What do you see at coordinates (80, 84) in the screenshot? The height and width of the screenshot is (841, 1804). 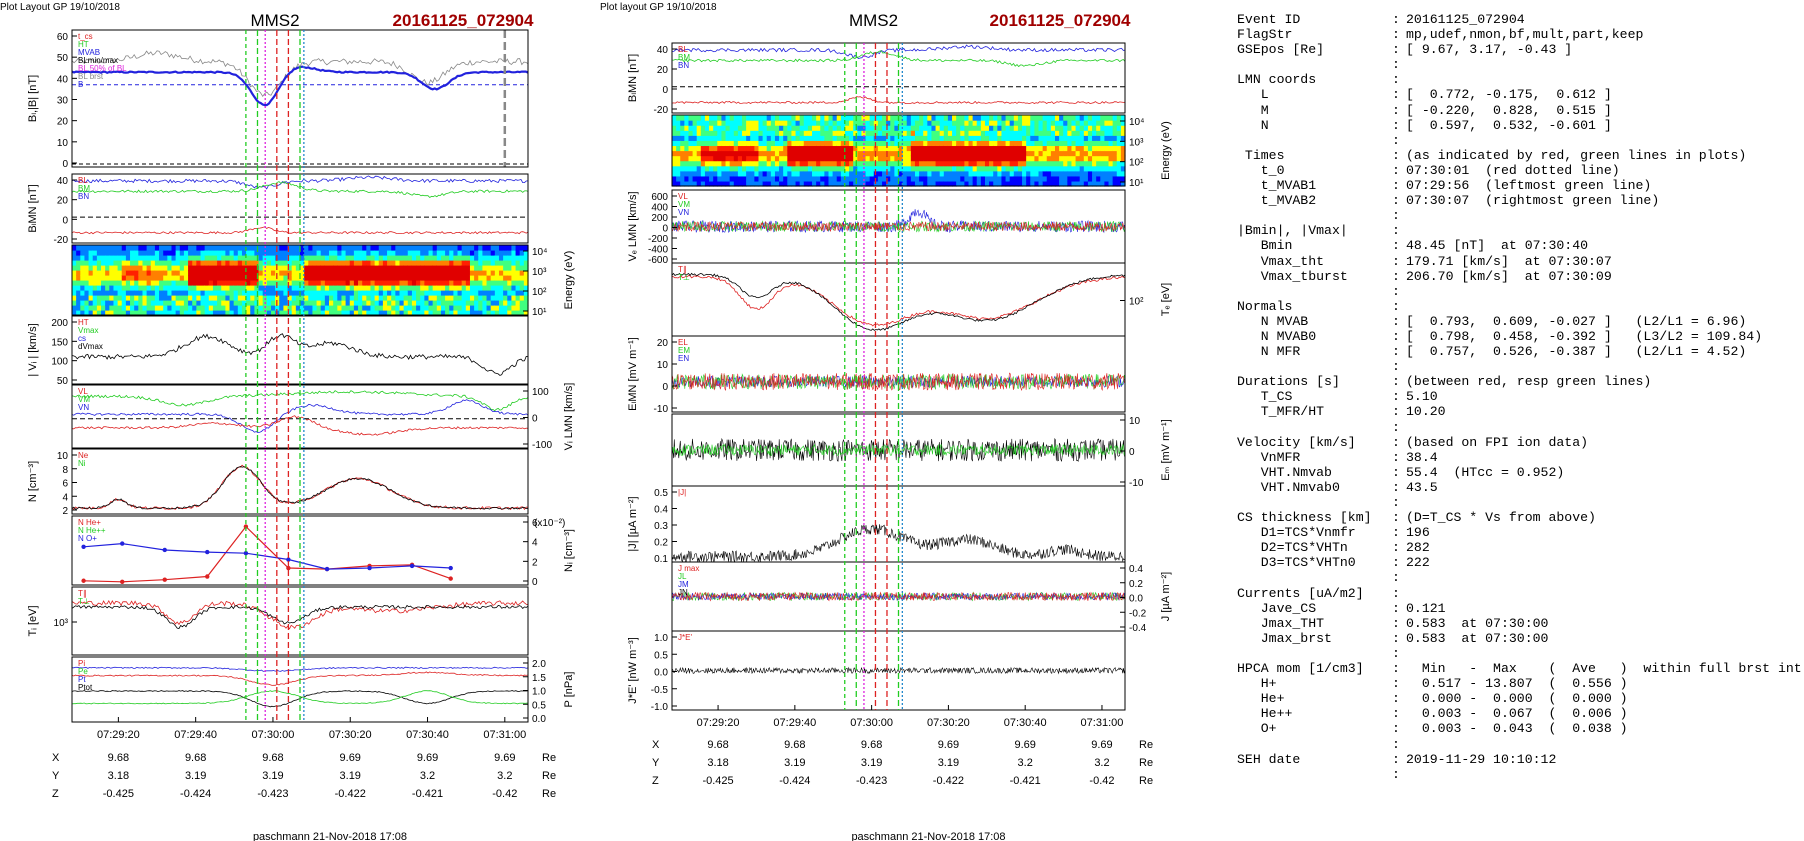 I see `left-legend-entry: B` at bounding box center [80, 84].